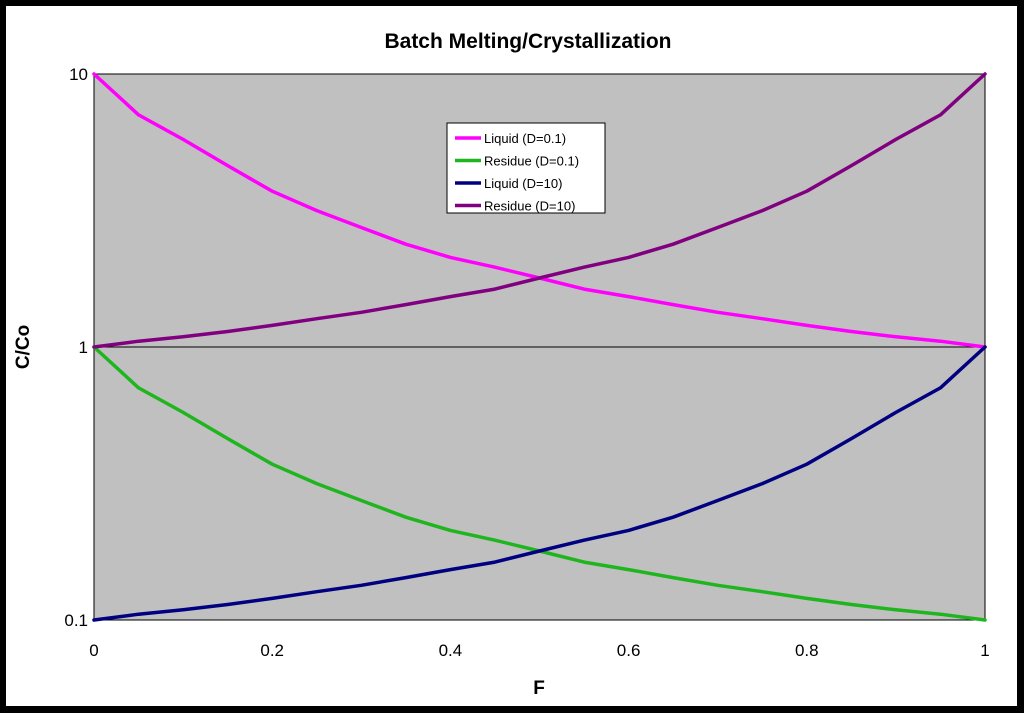 The height and width of the screenshot is (713, 1024). Describe the element at coordinates (529, 206) in the screenshot. I see `legend-label-4: Residue (D=10)` at that location.